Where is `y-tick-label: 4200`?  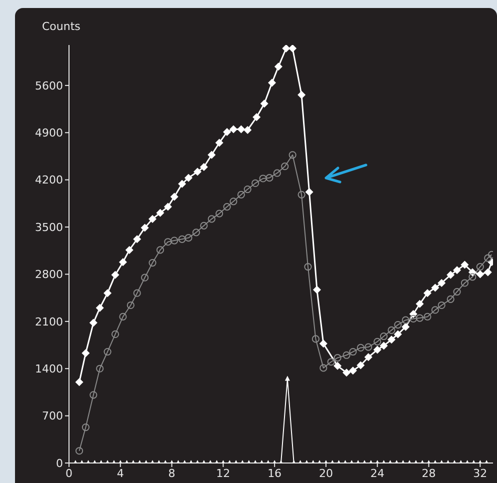 y-tick-label: 4200 is located at coordinates (49, 180).